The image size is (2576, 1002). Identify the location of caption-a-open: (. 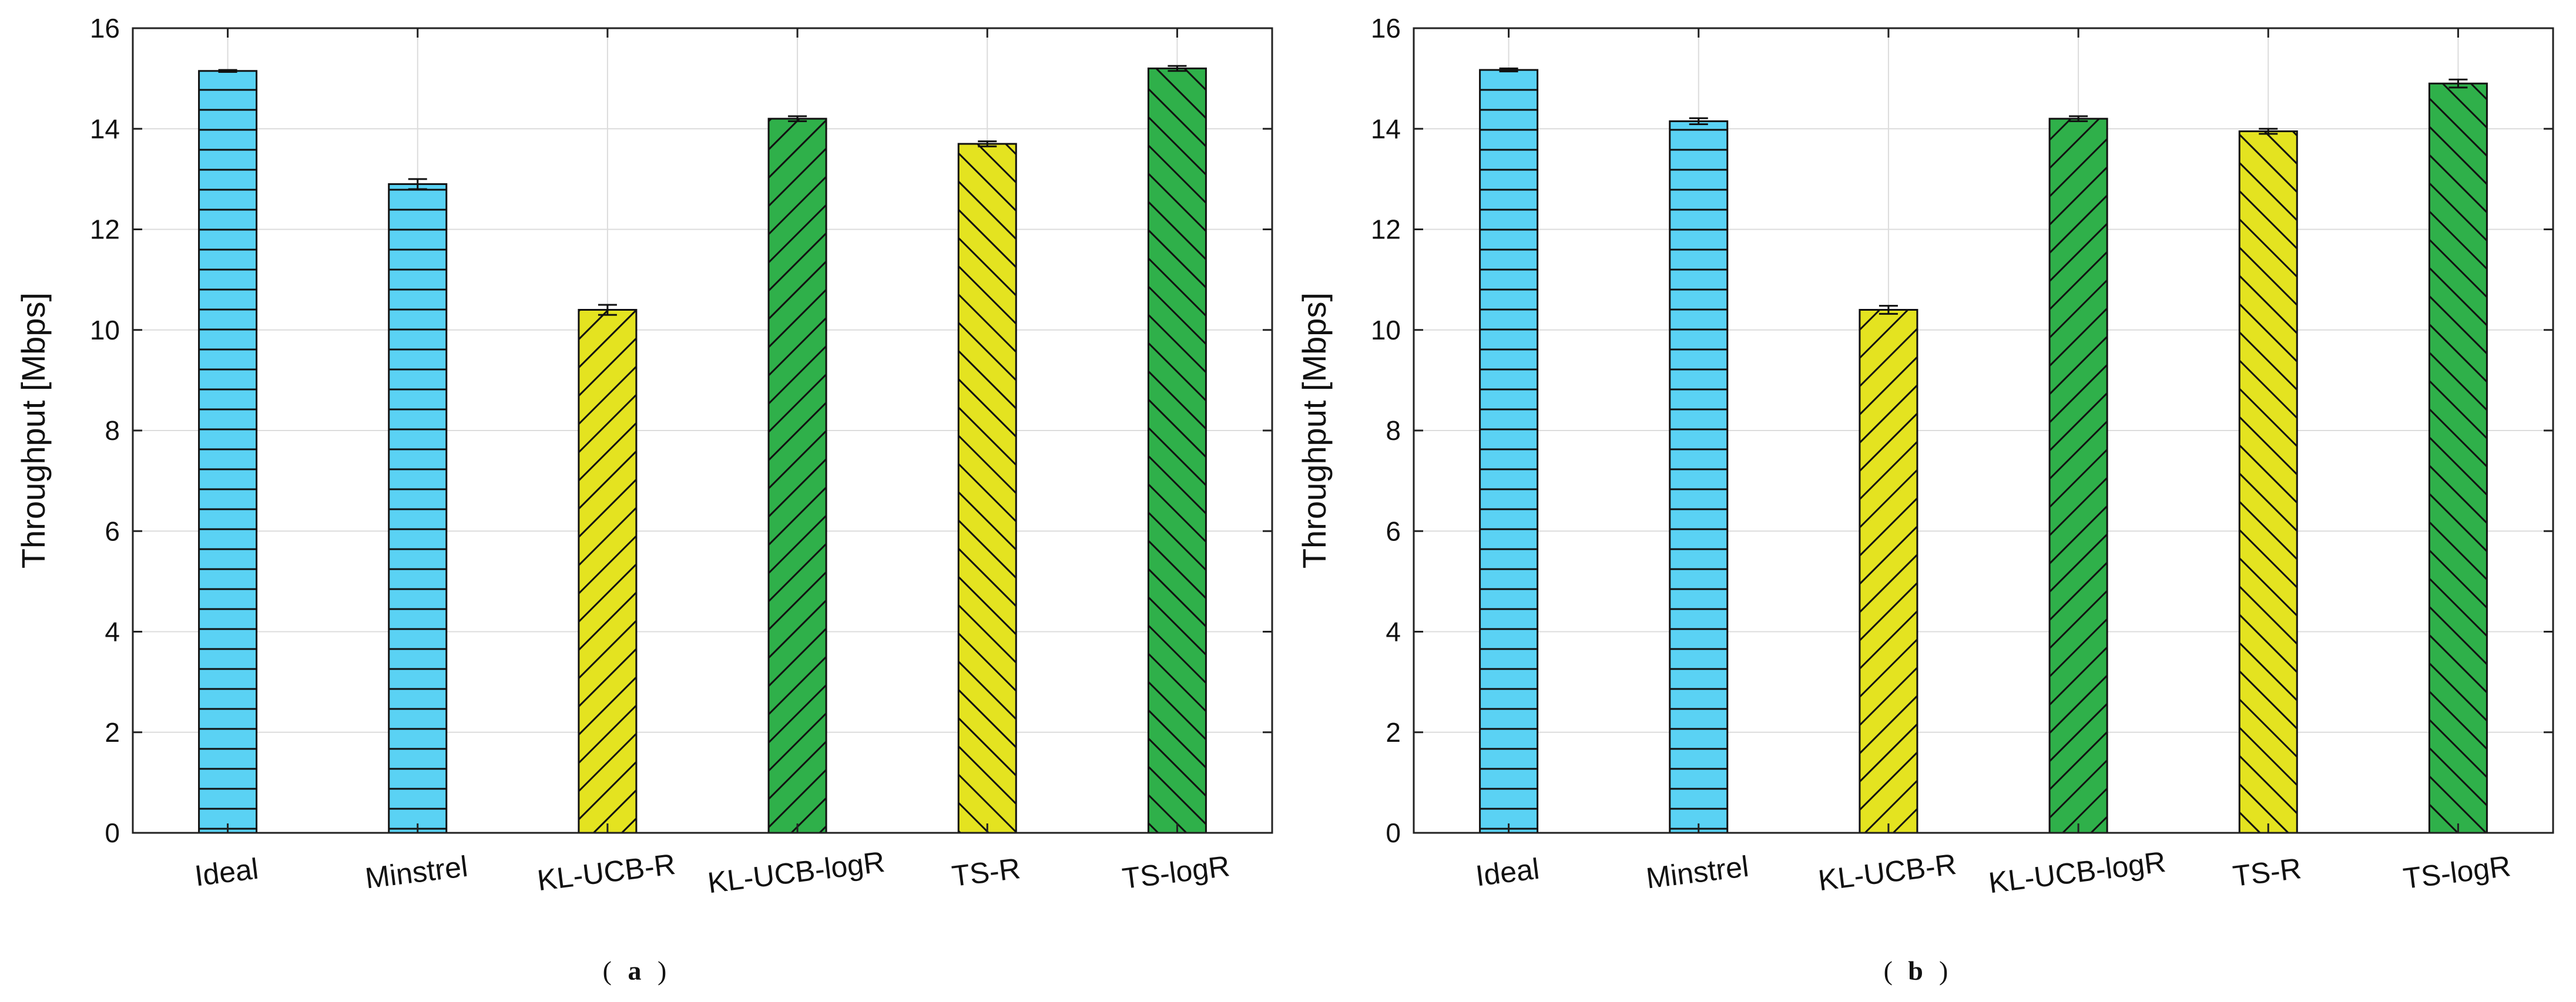
(608, 971).